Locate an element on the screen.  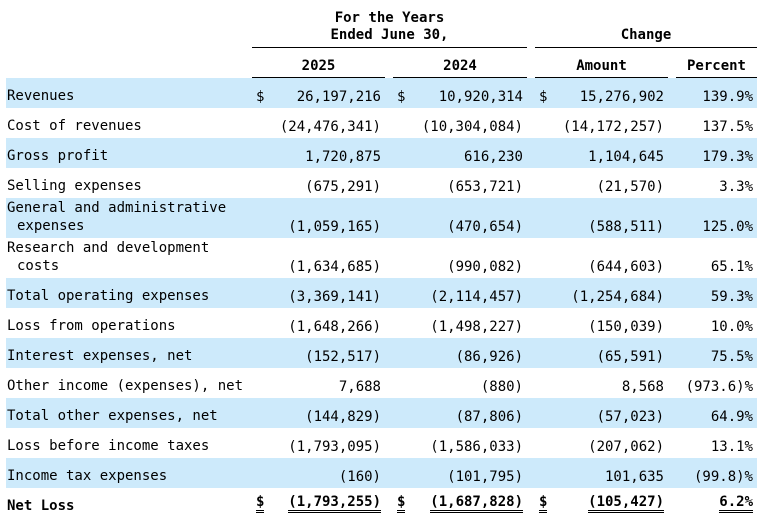
value-text: (3,369,141) is located at coordinates (334, 297).